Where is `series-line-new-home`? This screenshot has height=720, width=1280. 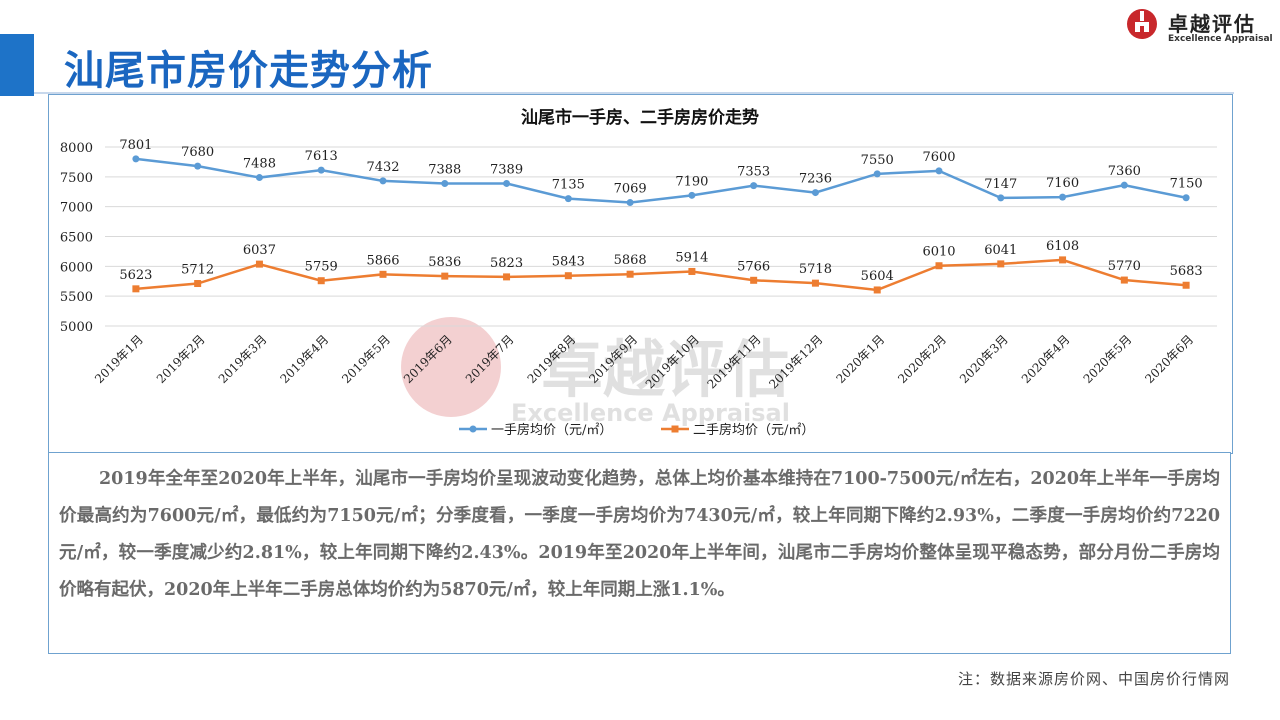
series-line-new-home is located at coordinates (661, 180).